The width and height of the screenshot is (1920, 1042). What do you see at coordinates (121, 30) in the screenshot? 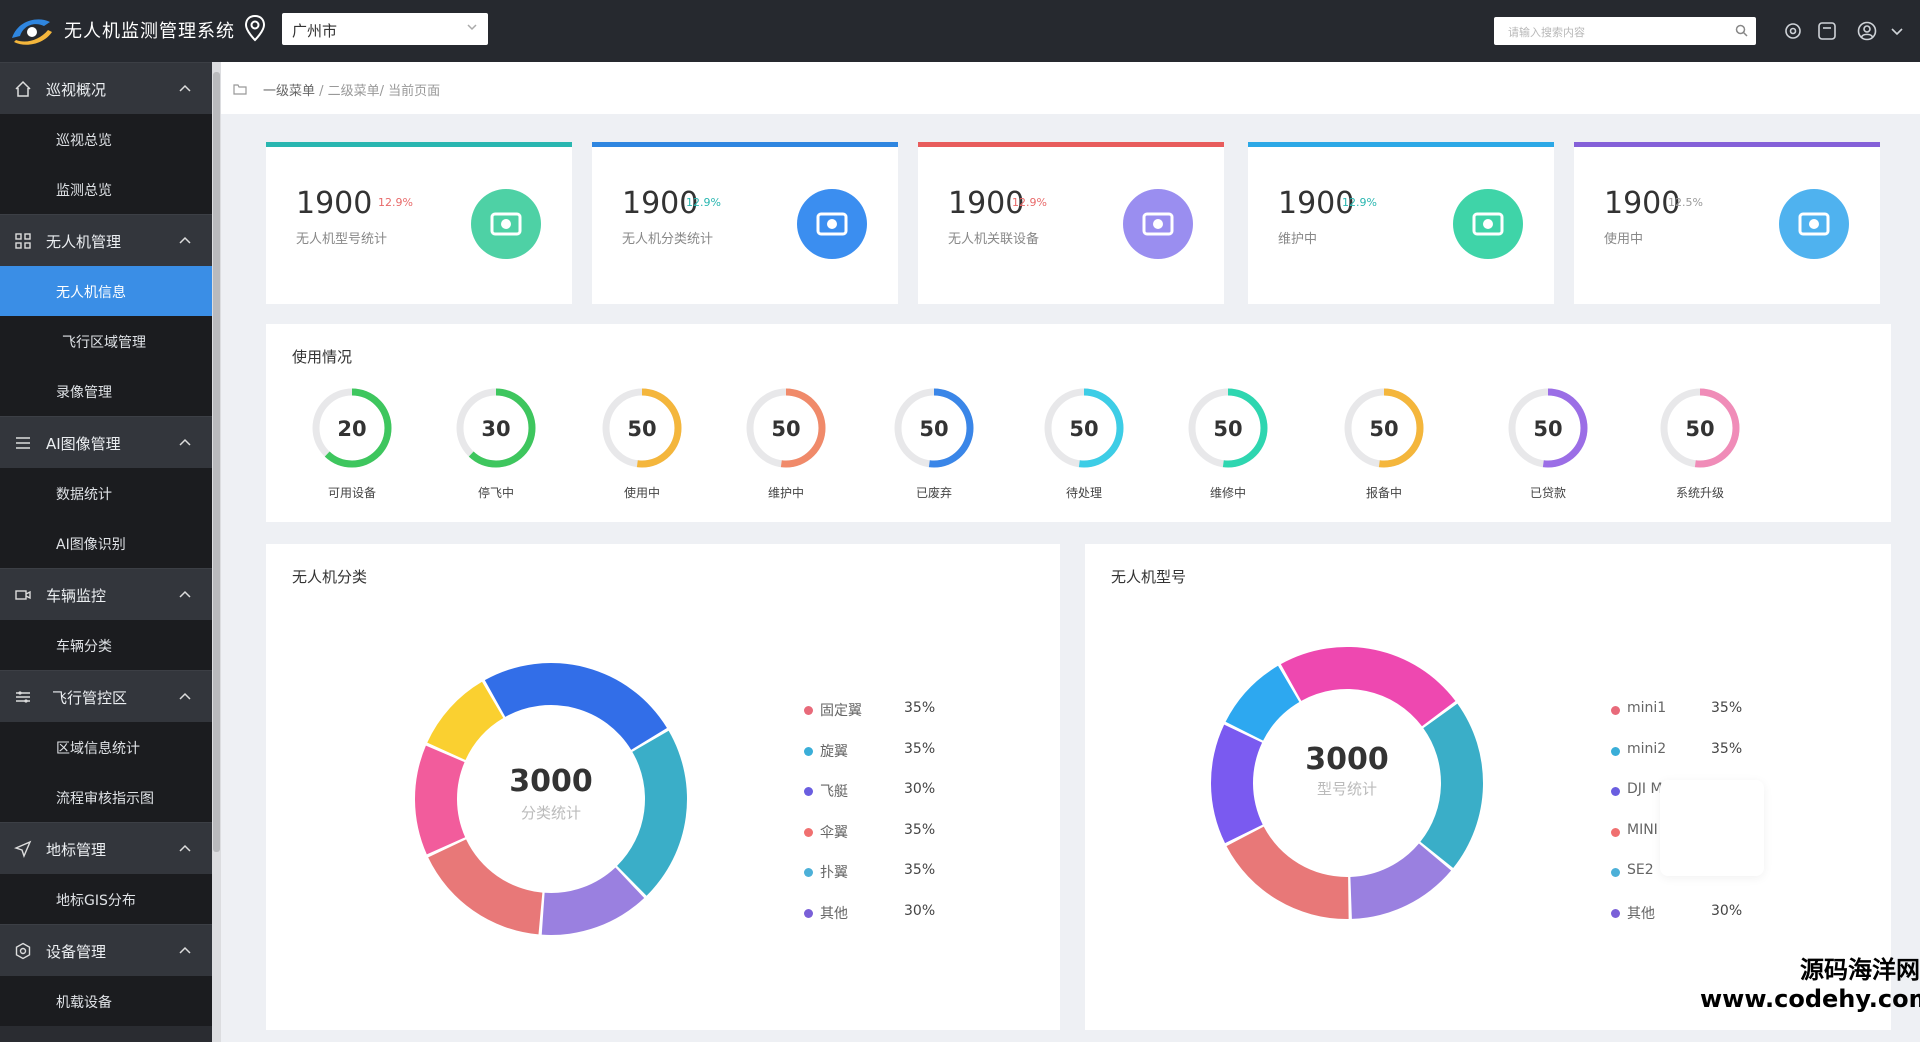
I see `brand: 无人机监测管理系统` at bounding box center [121, 30].